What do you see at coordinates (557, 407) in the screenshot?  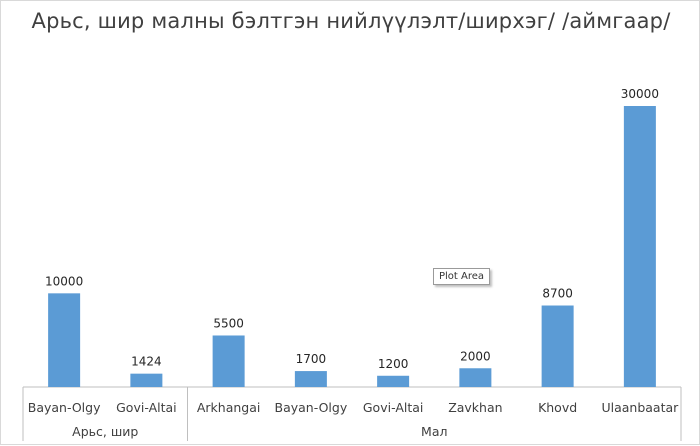 I see `tick-label: Khovd` at bounding box center [557, 407].